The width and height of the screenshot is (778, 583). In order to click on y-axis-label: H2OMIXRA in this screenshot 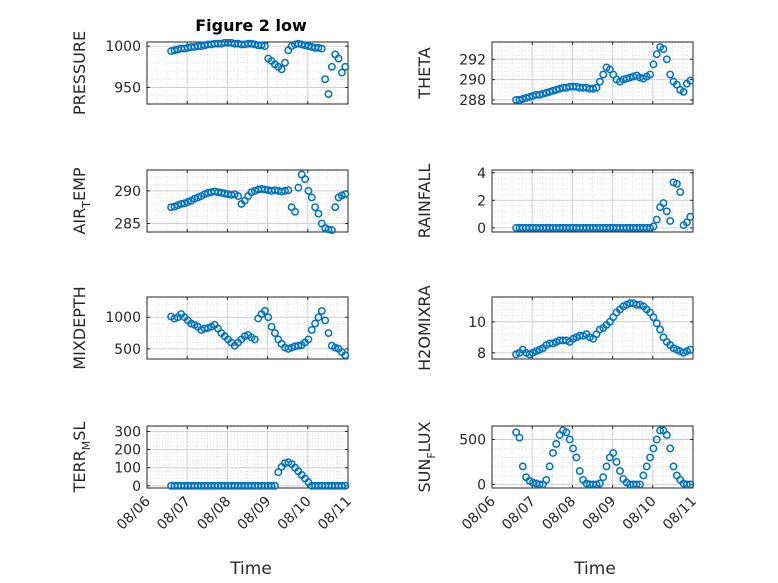, I will do `click(424, 328)`.